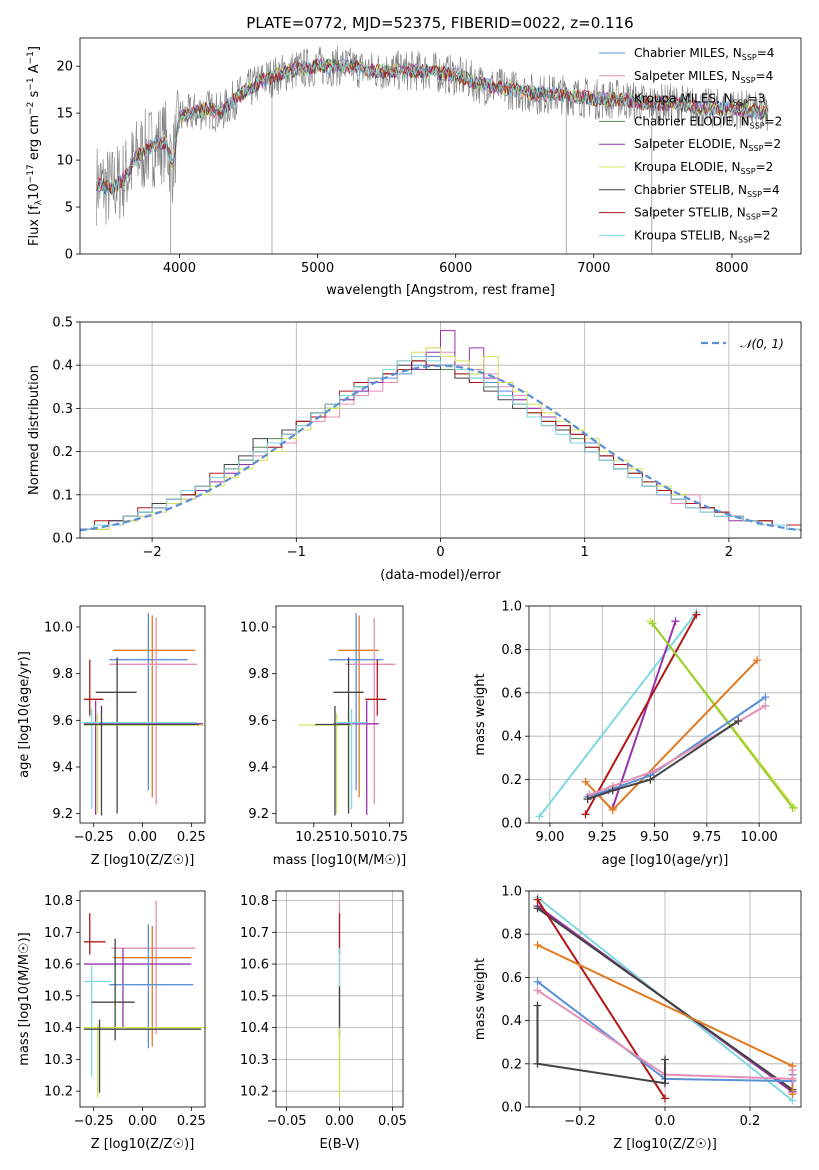  What do you see at coordinates (254, 1060) in the screenshot?
I see `y-tick-label: 10.3` at bounding box center [254, 1060].